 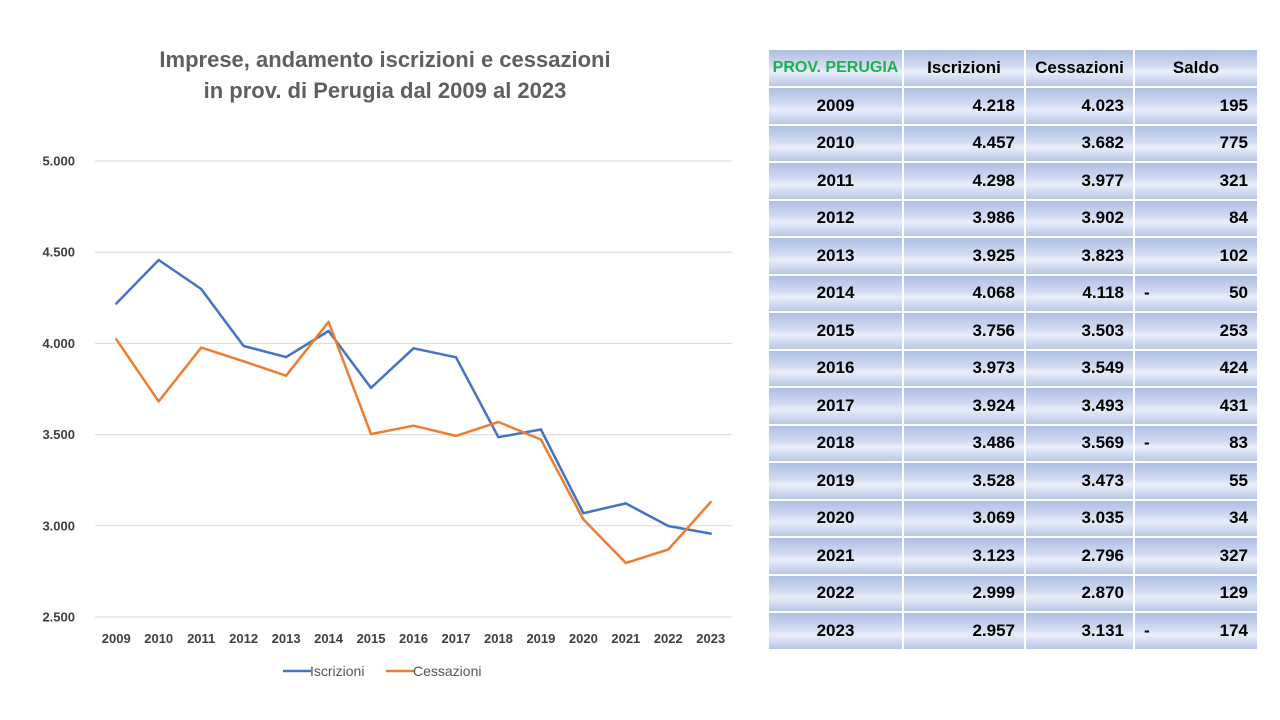 What do you see at coordinates (836, 632) in the screenshot?
I see `year-cell: 2023` at bounding box center [836, 632].